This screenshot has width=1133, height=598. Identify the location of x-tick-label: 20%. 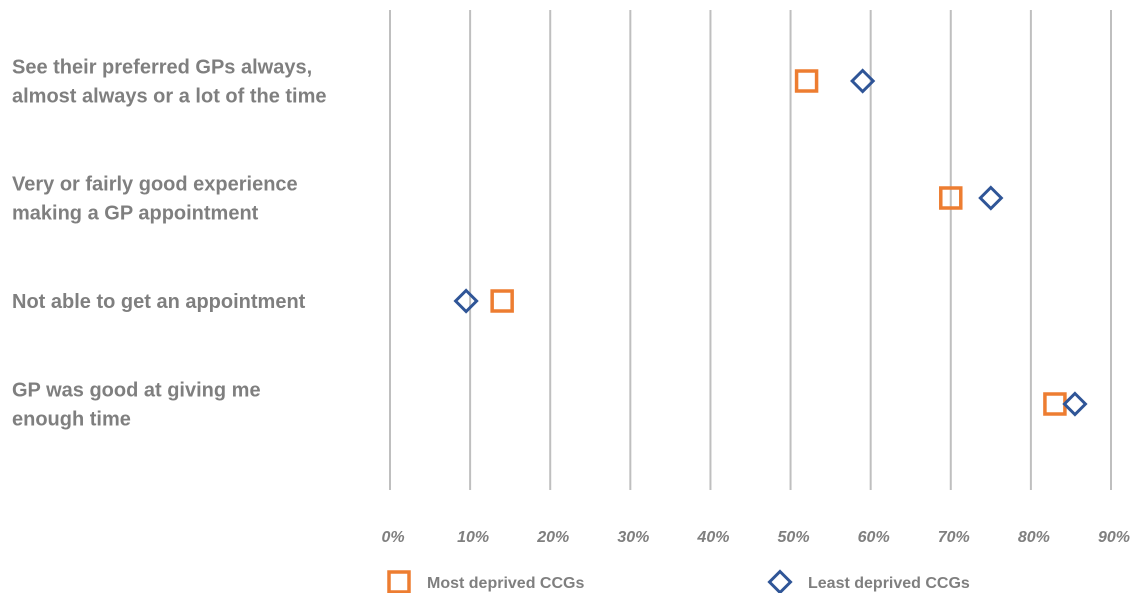
(552, 537).